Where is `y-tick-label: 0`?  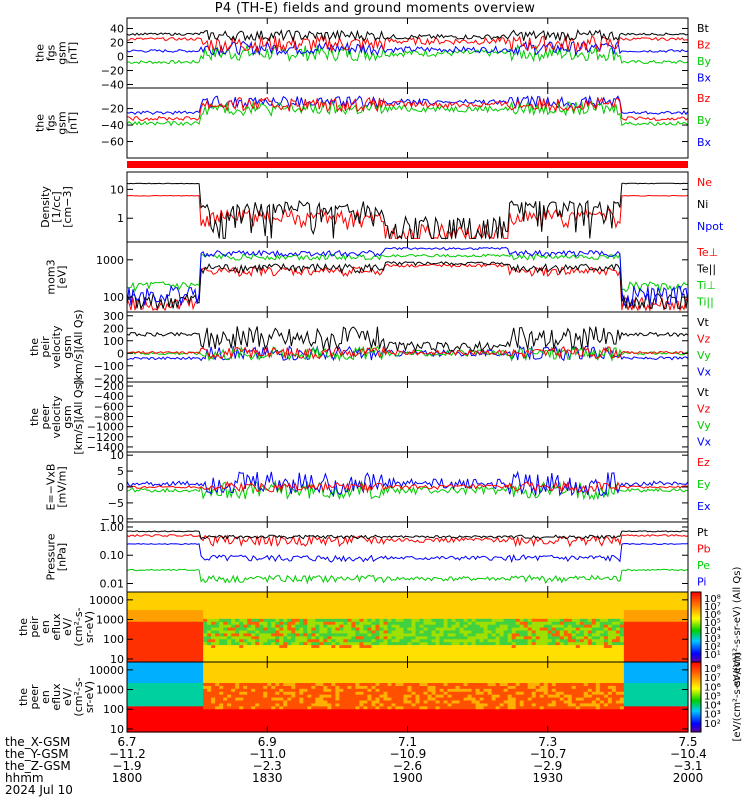 y-tick-label: 0 is located at coordinates (120, 57).